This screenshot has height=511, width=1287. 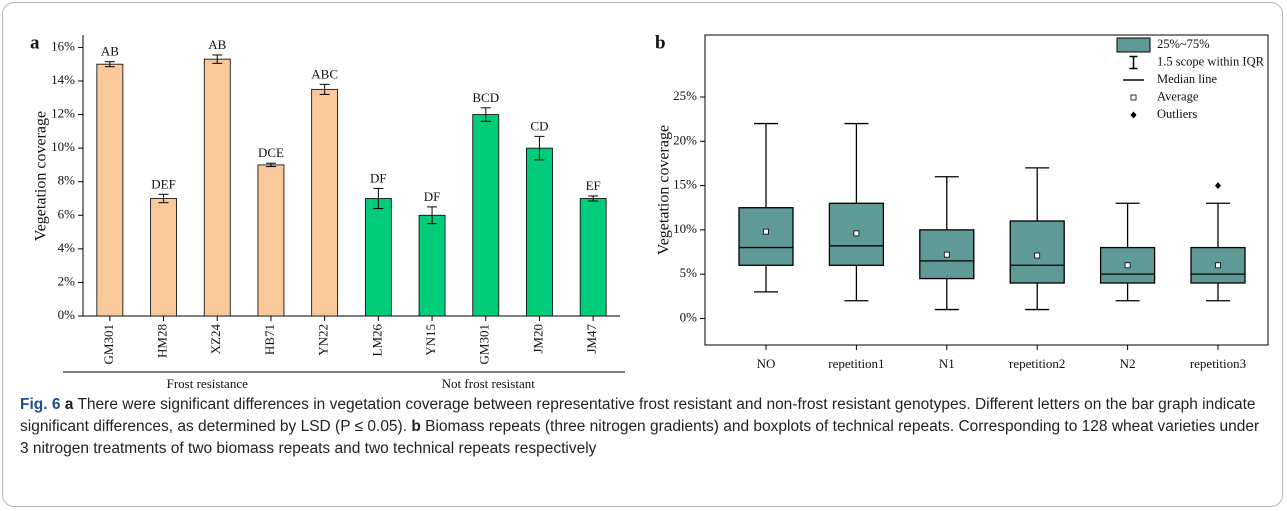 What do you see at coordinates (430, 340) in the screenshot?
I see `x-tick-label: YN15` at bounding box center [430, 340].